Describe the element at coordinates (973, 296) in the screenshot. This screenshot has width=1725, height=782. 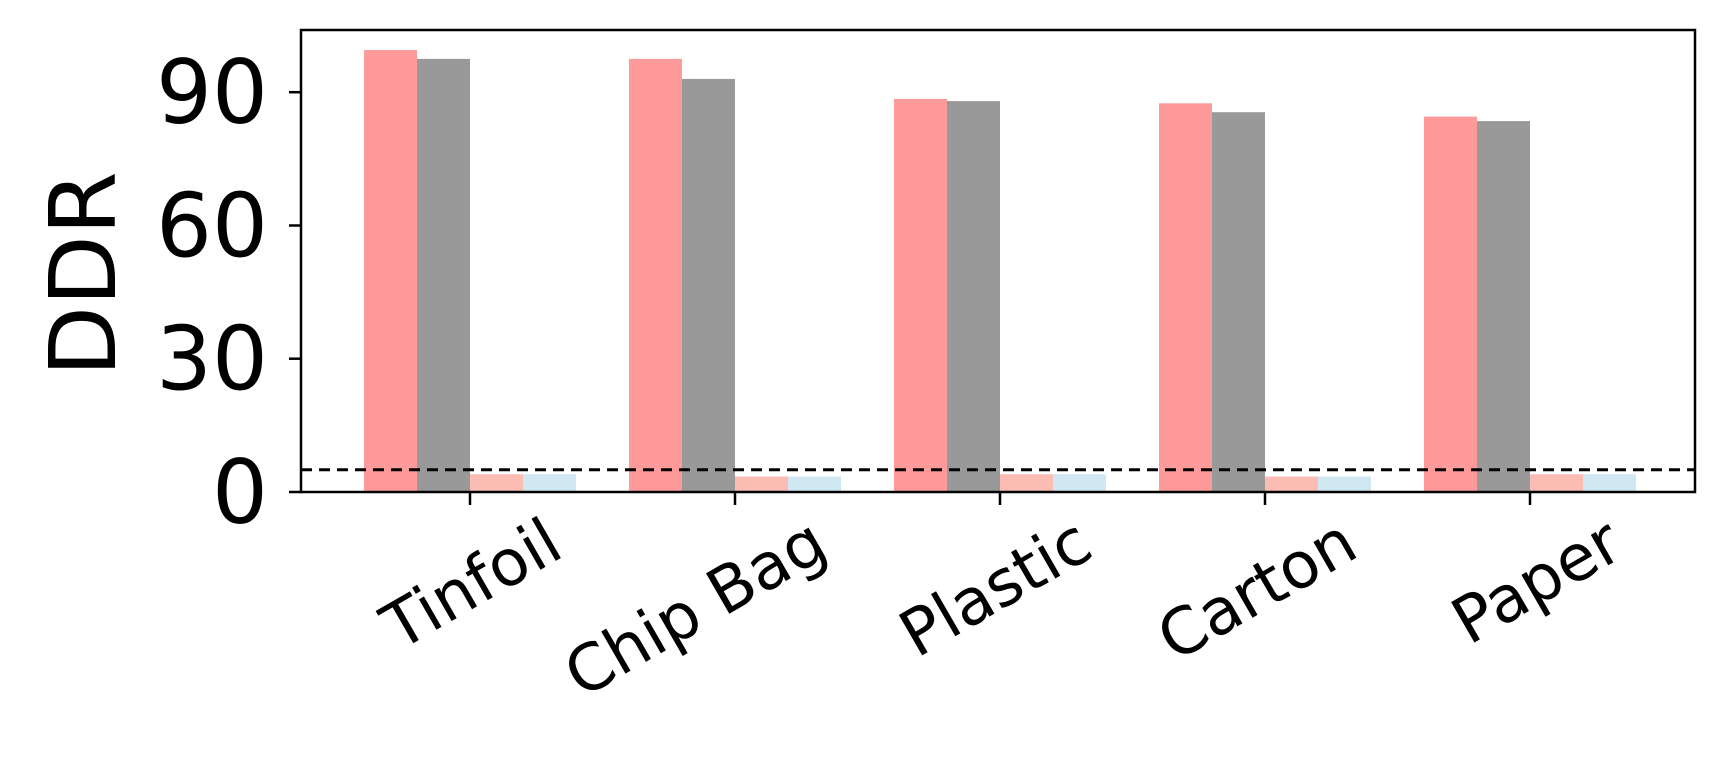
I see `bar-series-2-plastic` at that location.